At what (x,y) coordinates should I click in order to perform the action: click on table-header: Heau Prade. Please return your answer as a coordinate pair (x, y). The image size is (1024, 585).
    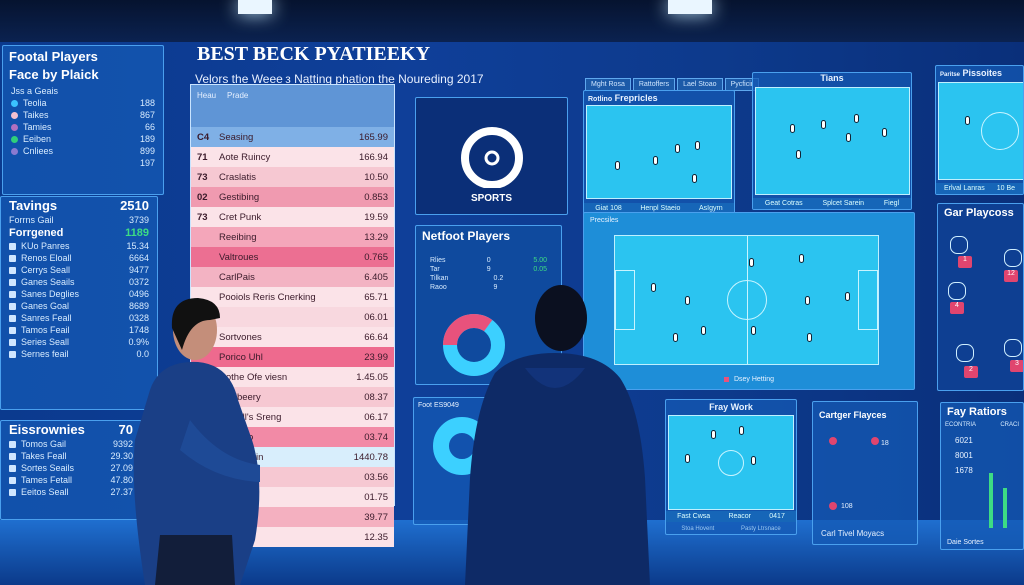
    Looking at the image, I should click on (292, 106).